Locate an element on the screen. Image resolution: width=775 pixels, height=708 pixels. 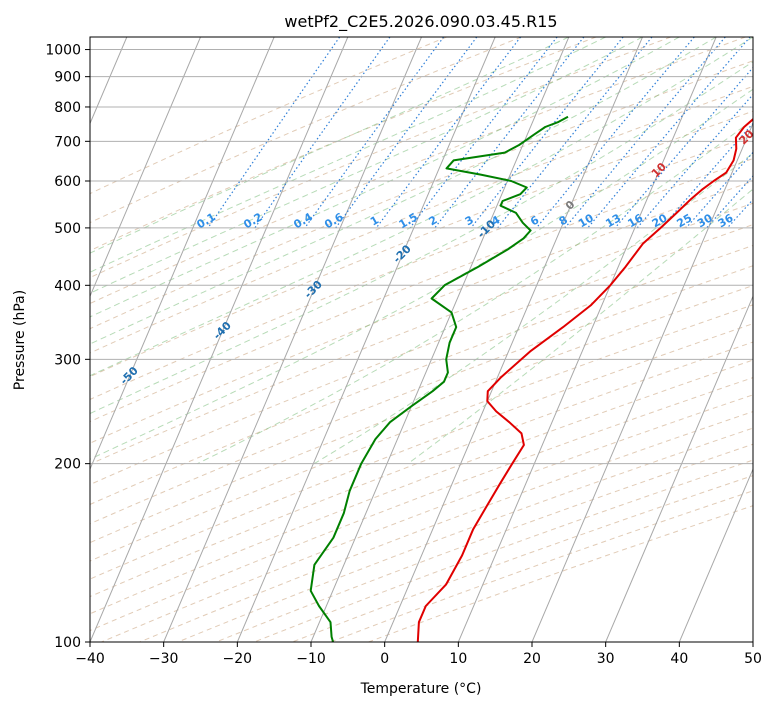
x-tick-label: −20 is located at coordinates (238, 659).